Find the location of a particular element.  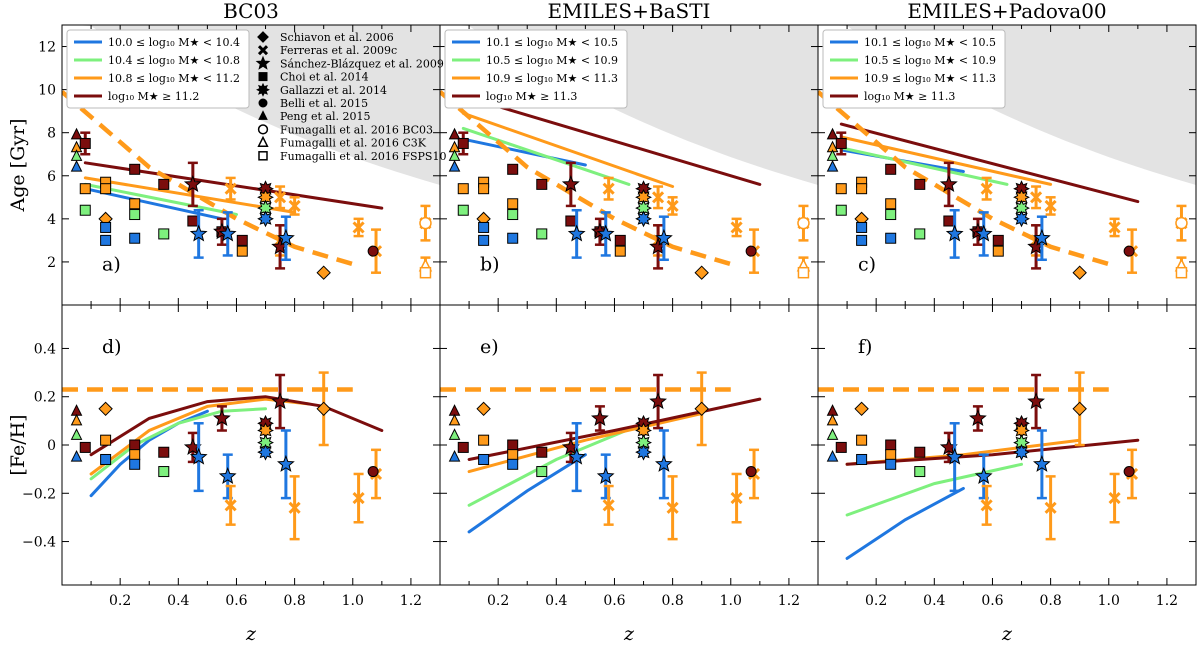

panel-letter: b) is located at coordinates (490, 265).